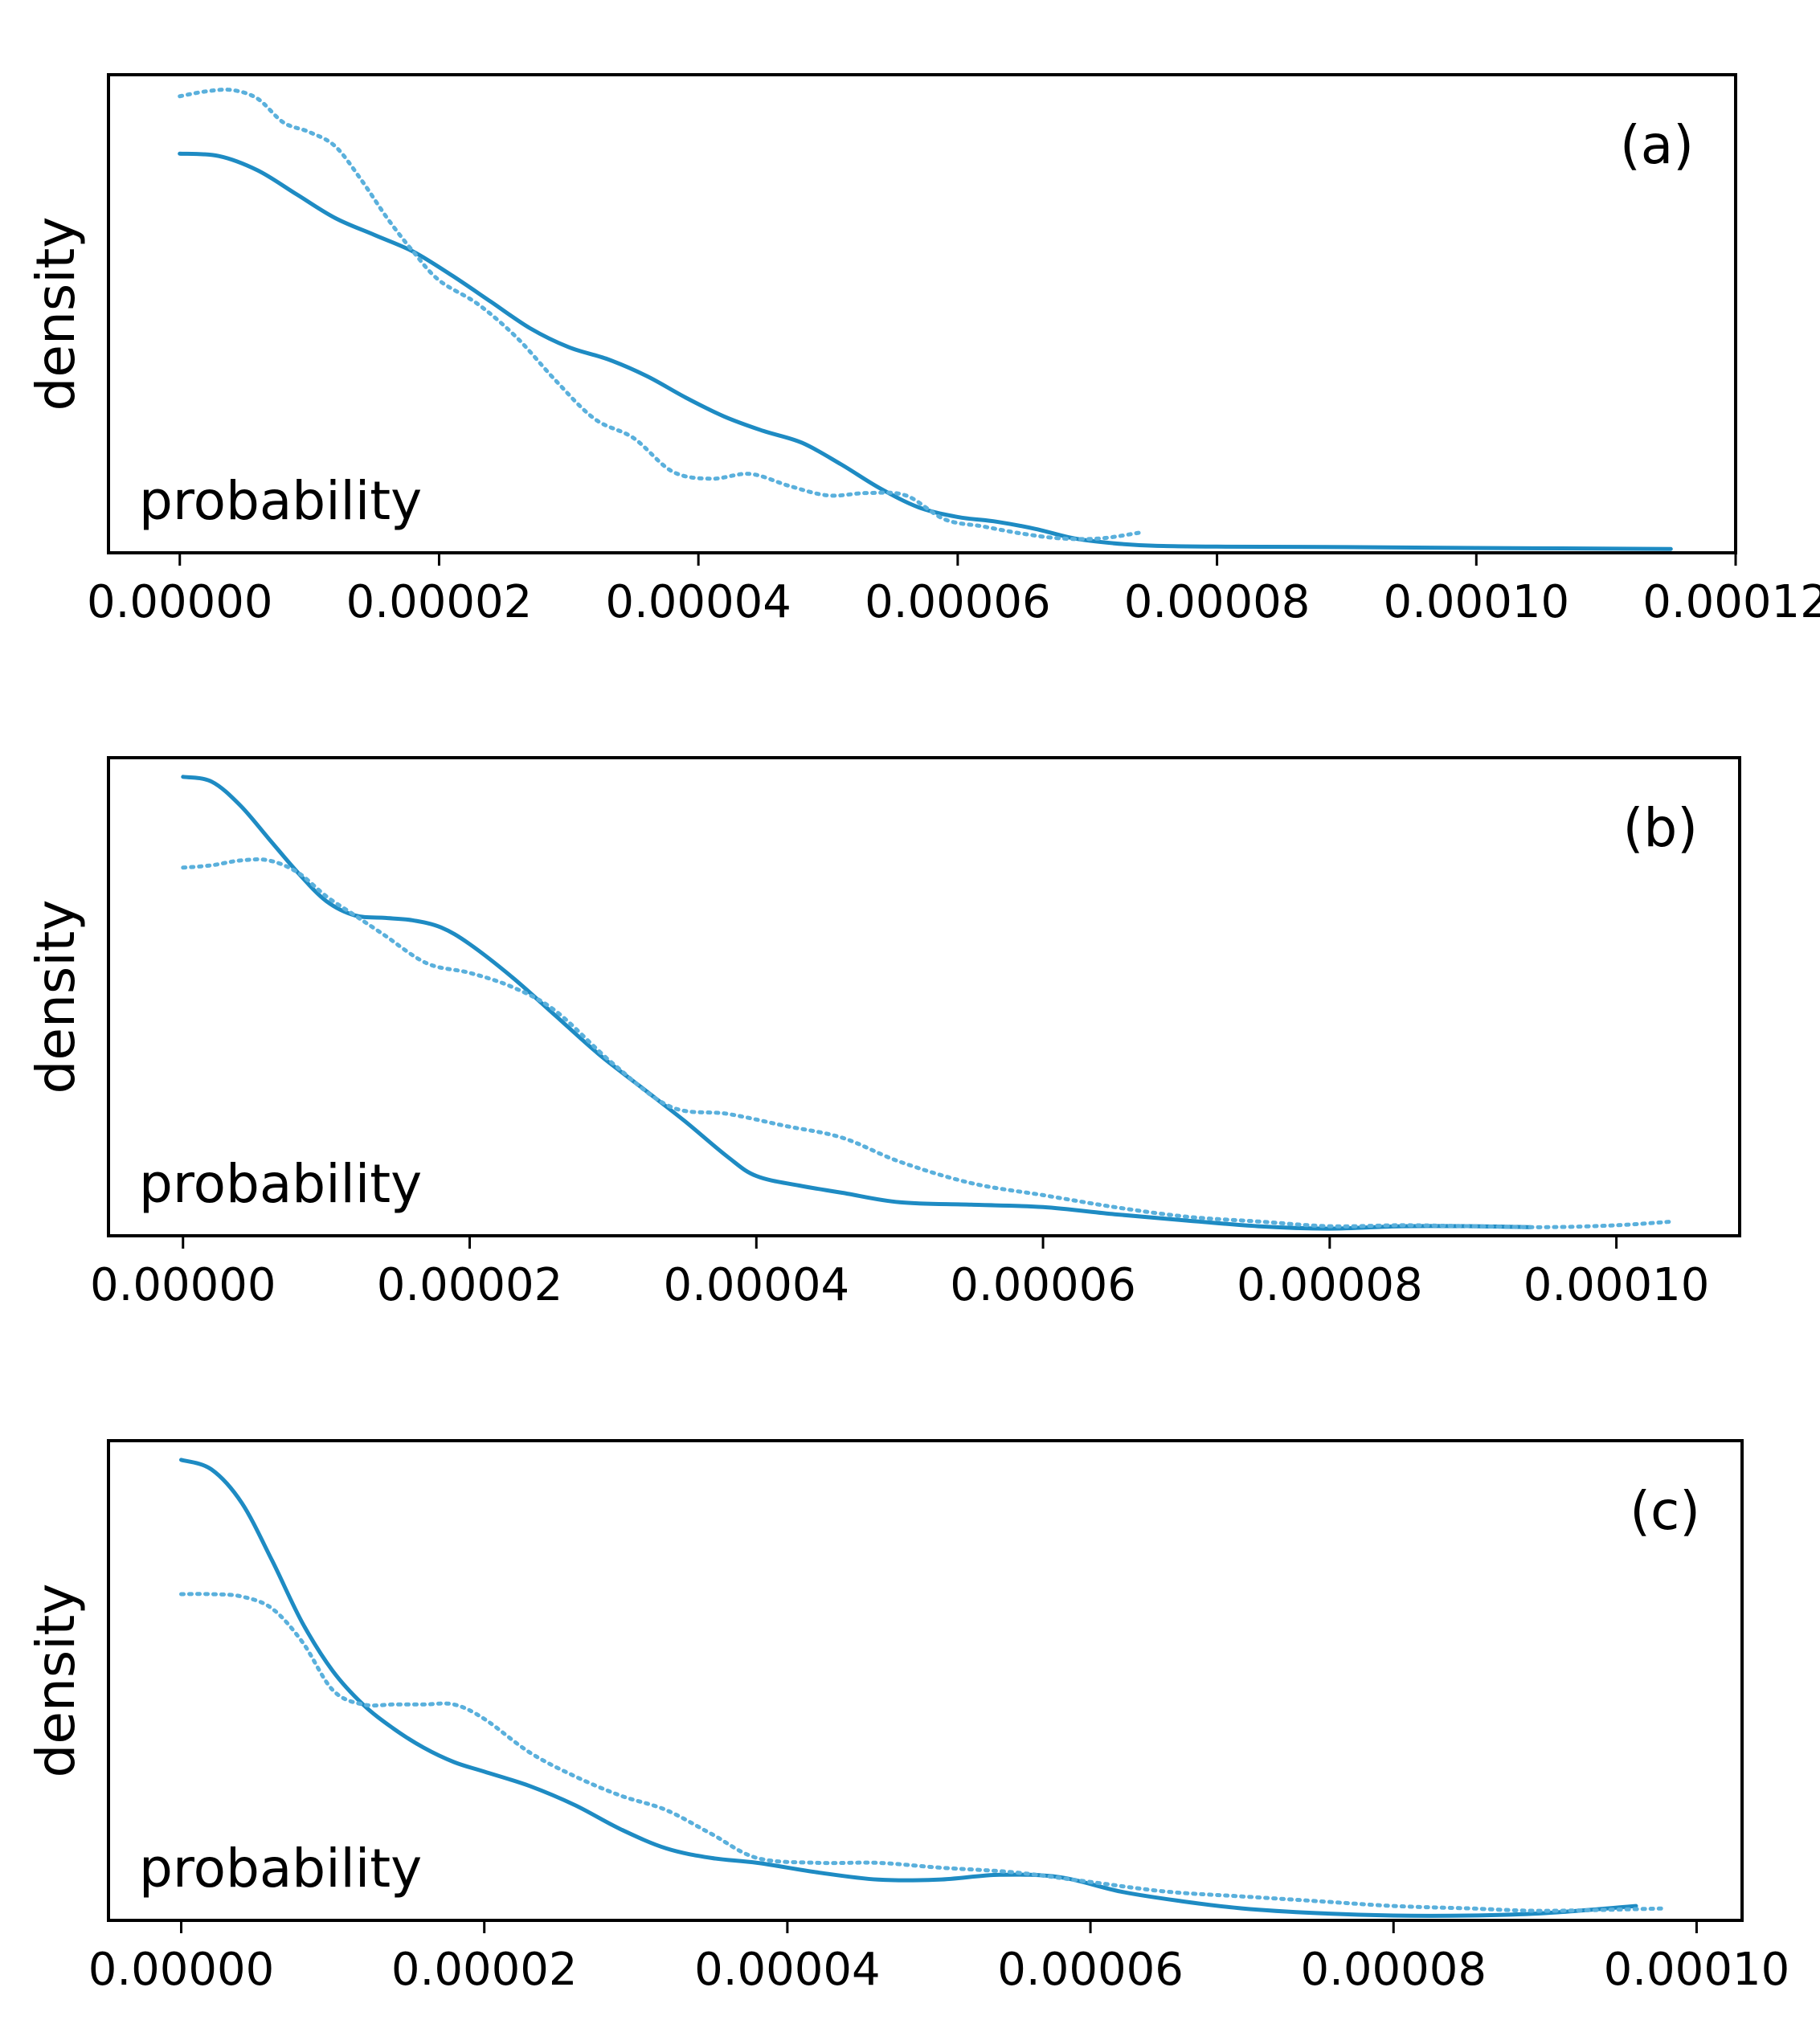 The image size is (1820, 2020). What do you see at coordinates (1665, 1511) in the screenshot?
I see `panel-label: (c)` at bounding box center [1665, 1511].